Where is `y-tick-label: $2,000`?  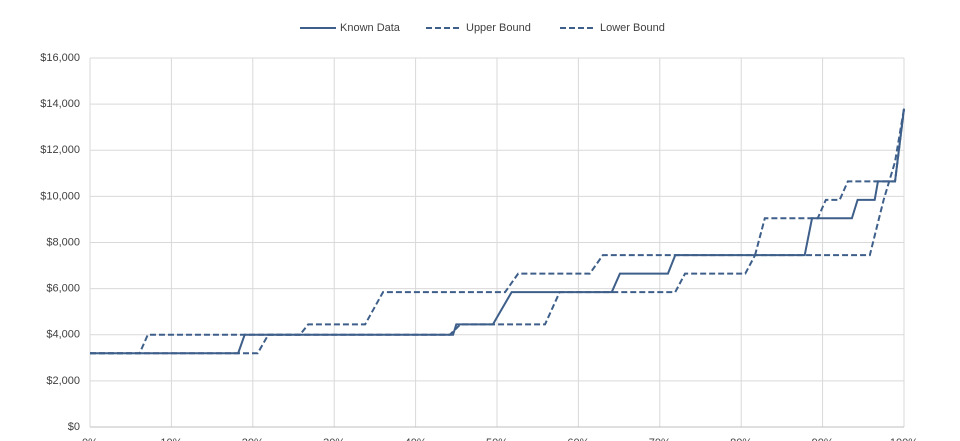 y-tick-label: $2,000 is located at coordinates (63, 381).